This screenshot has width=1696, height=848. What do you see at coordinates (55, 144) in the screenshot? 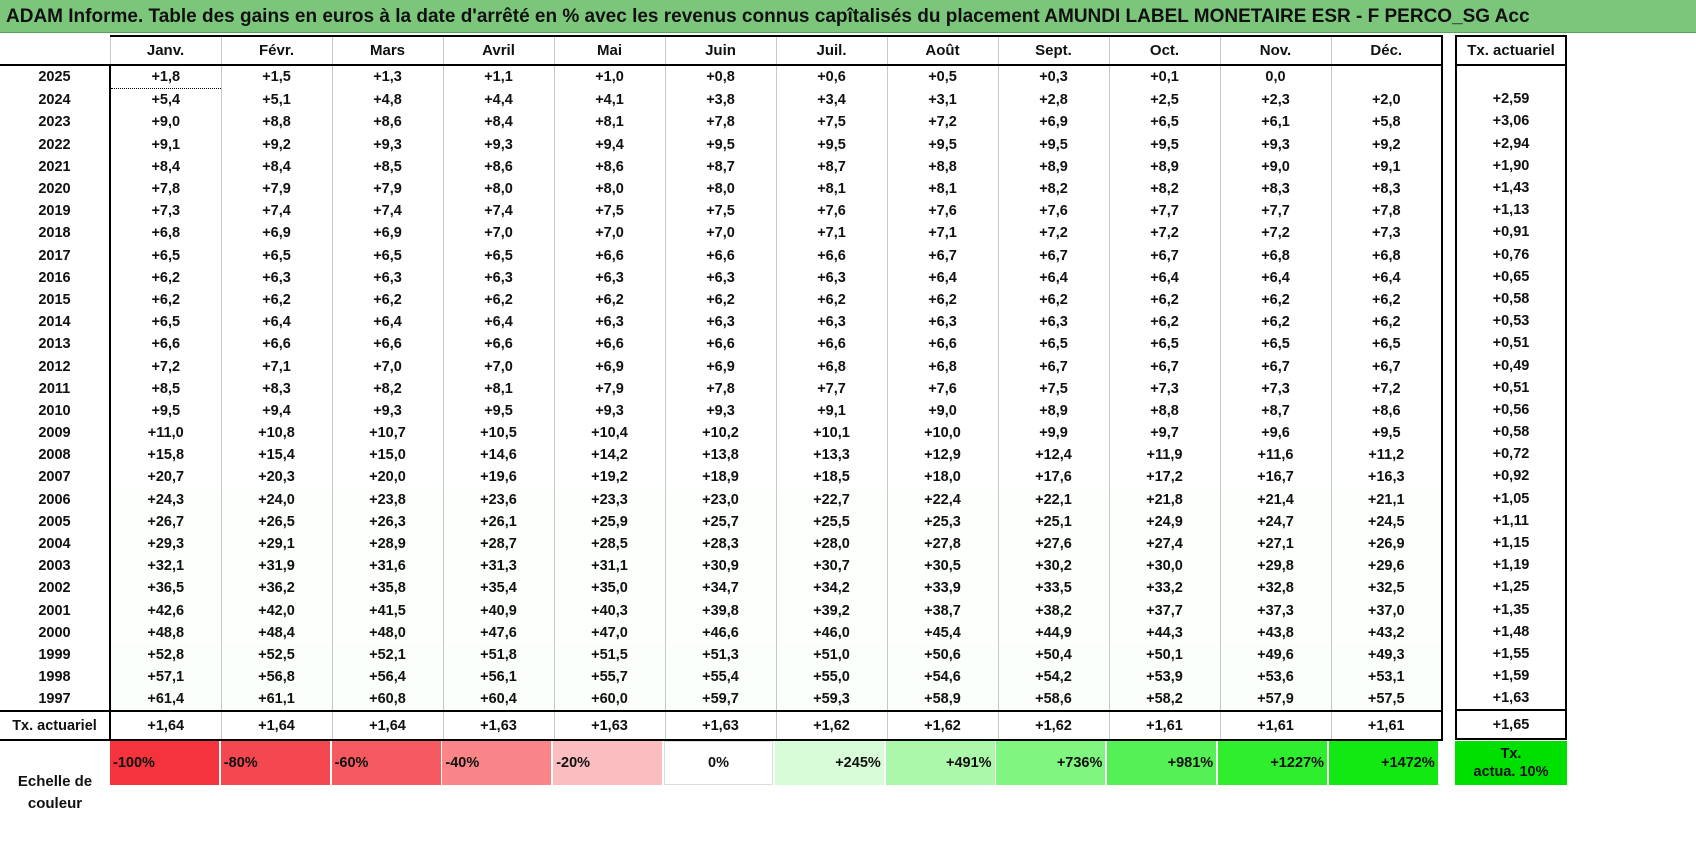
I see `year-cell: 2022` at bounding box center [55, 144].